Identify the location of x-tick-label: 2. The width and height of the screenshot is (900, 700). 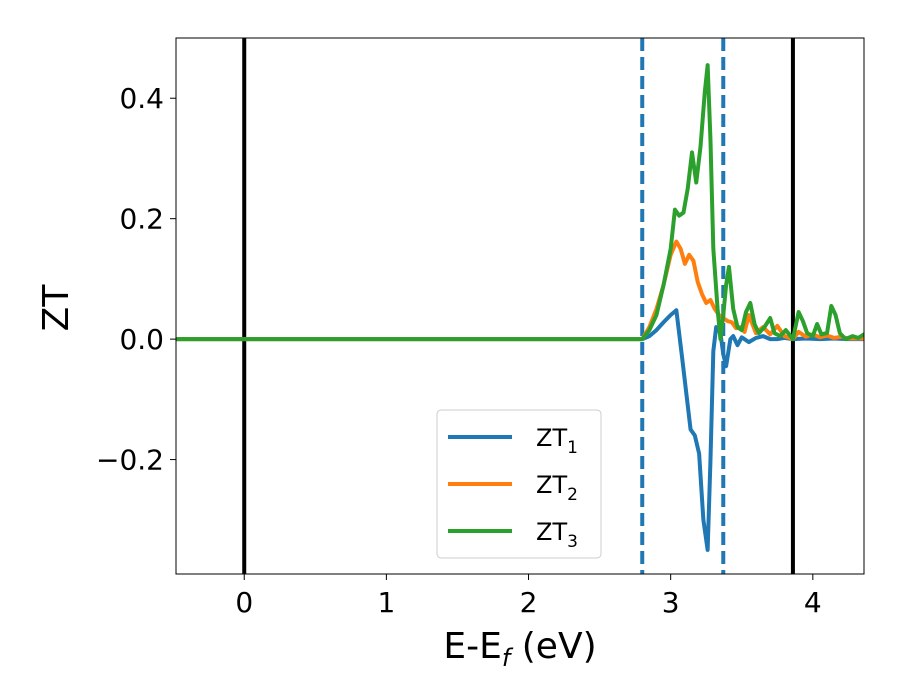
(529, 602).